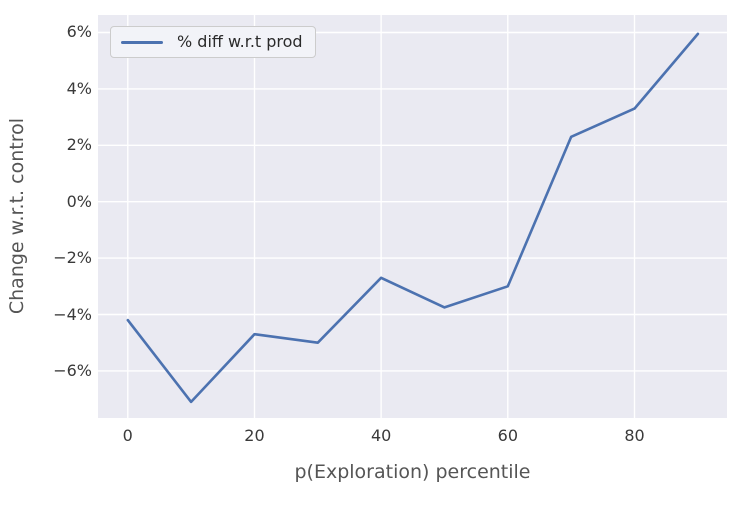 The height and width of the screenshot is (511, 748). Describe the element at coordinates (72, 314) in the screenshot. I see `y-tick-label: −4%` at that location.